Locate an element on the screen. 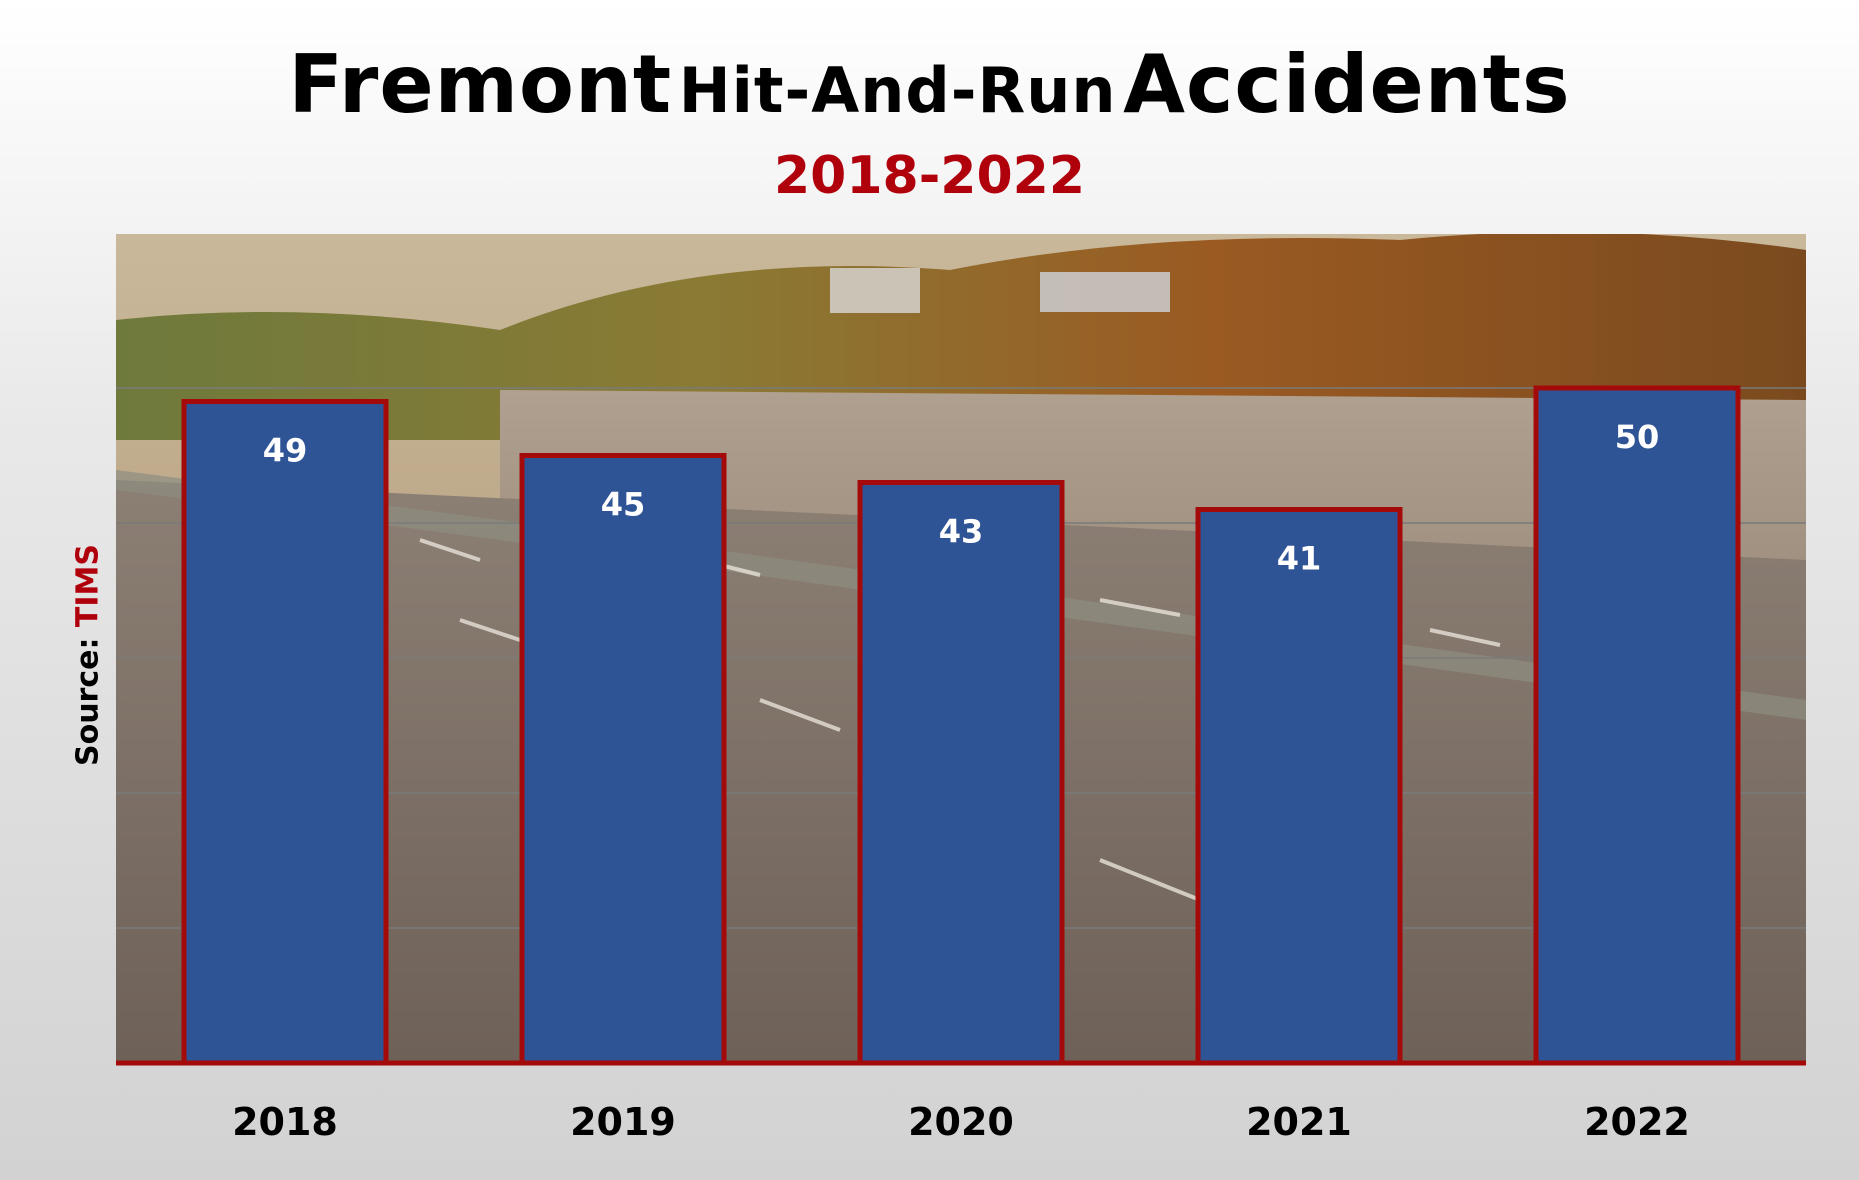 This screenshot has width=1859, height=1180. bar-2019 is located at coordinates (623, 759).